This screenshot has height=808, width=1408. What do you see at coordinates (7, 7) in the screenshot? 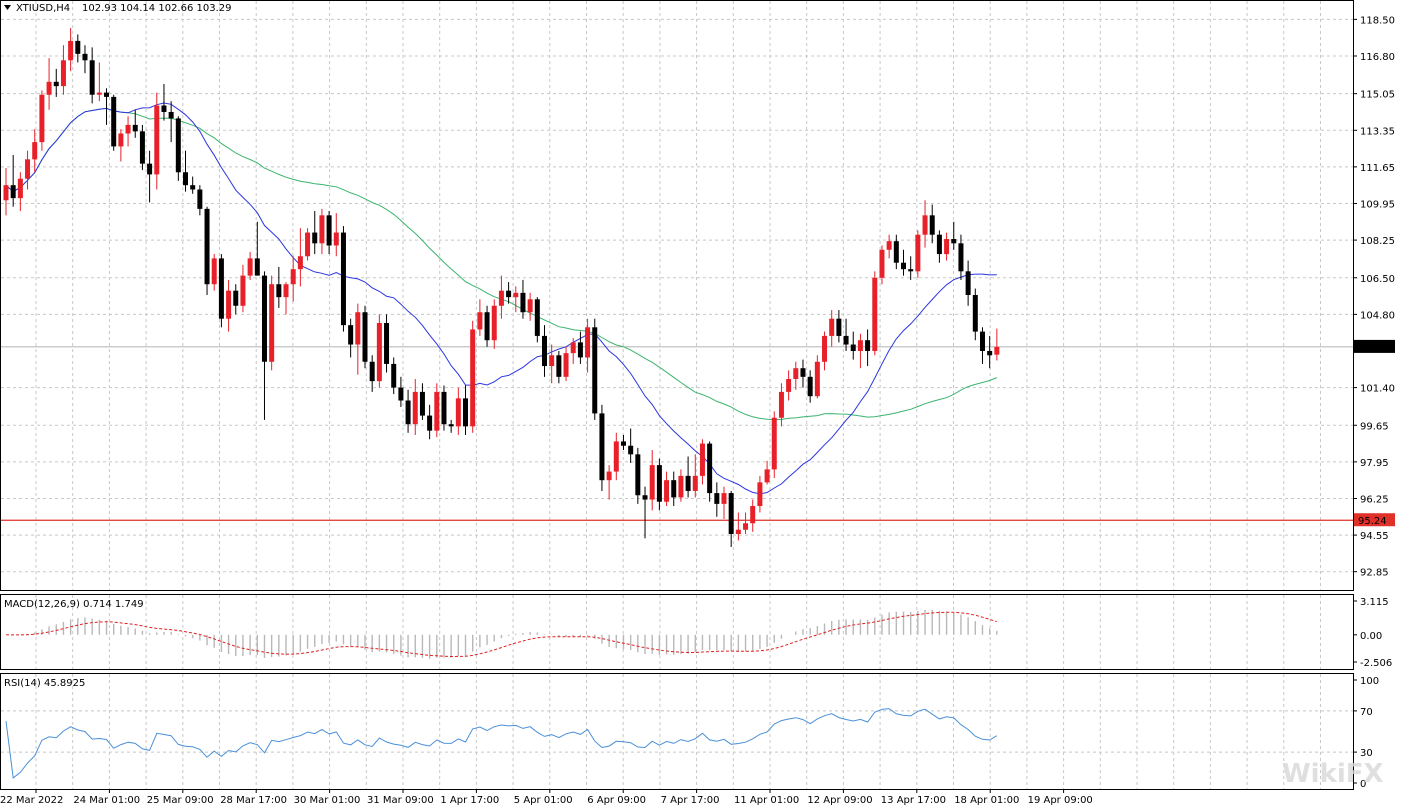
I see `collapse-triangle-icon` at bounding box center [7, 7].